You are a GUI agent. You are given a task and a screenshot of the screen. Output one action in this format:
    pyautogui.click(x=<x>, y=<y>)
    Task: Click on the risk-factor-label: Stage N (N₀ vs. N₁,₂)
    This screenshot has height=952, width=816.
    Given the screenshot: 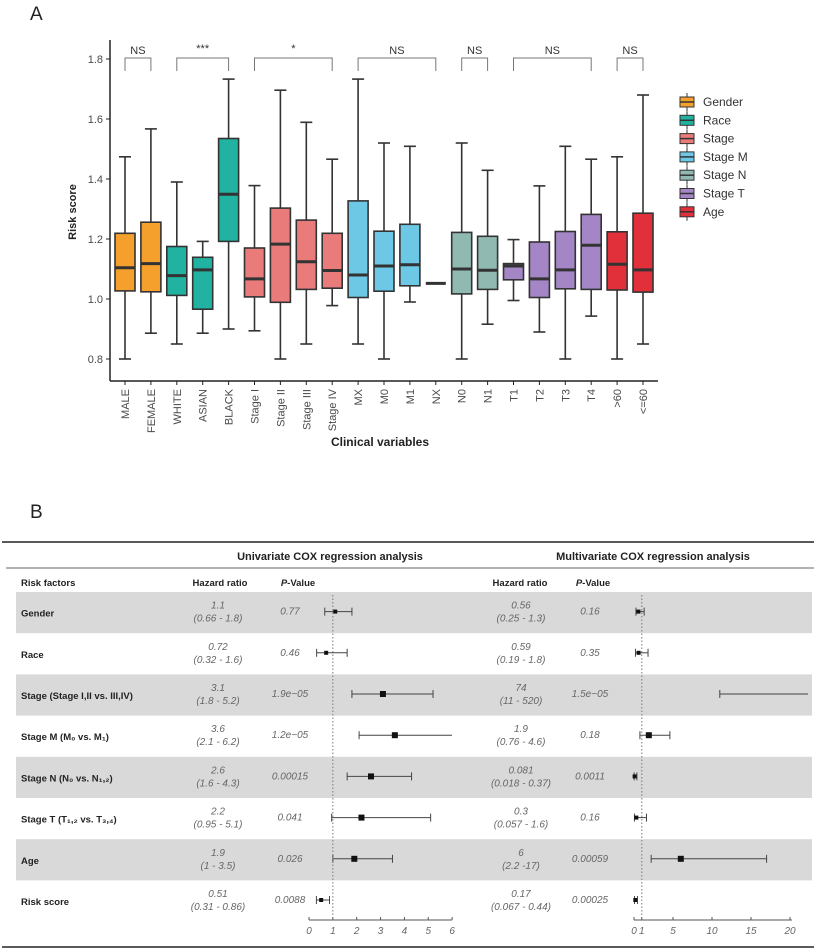 What is the action you would take?
    pyautogui.click(x=67, y=778)
    